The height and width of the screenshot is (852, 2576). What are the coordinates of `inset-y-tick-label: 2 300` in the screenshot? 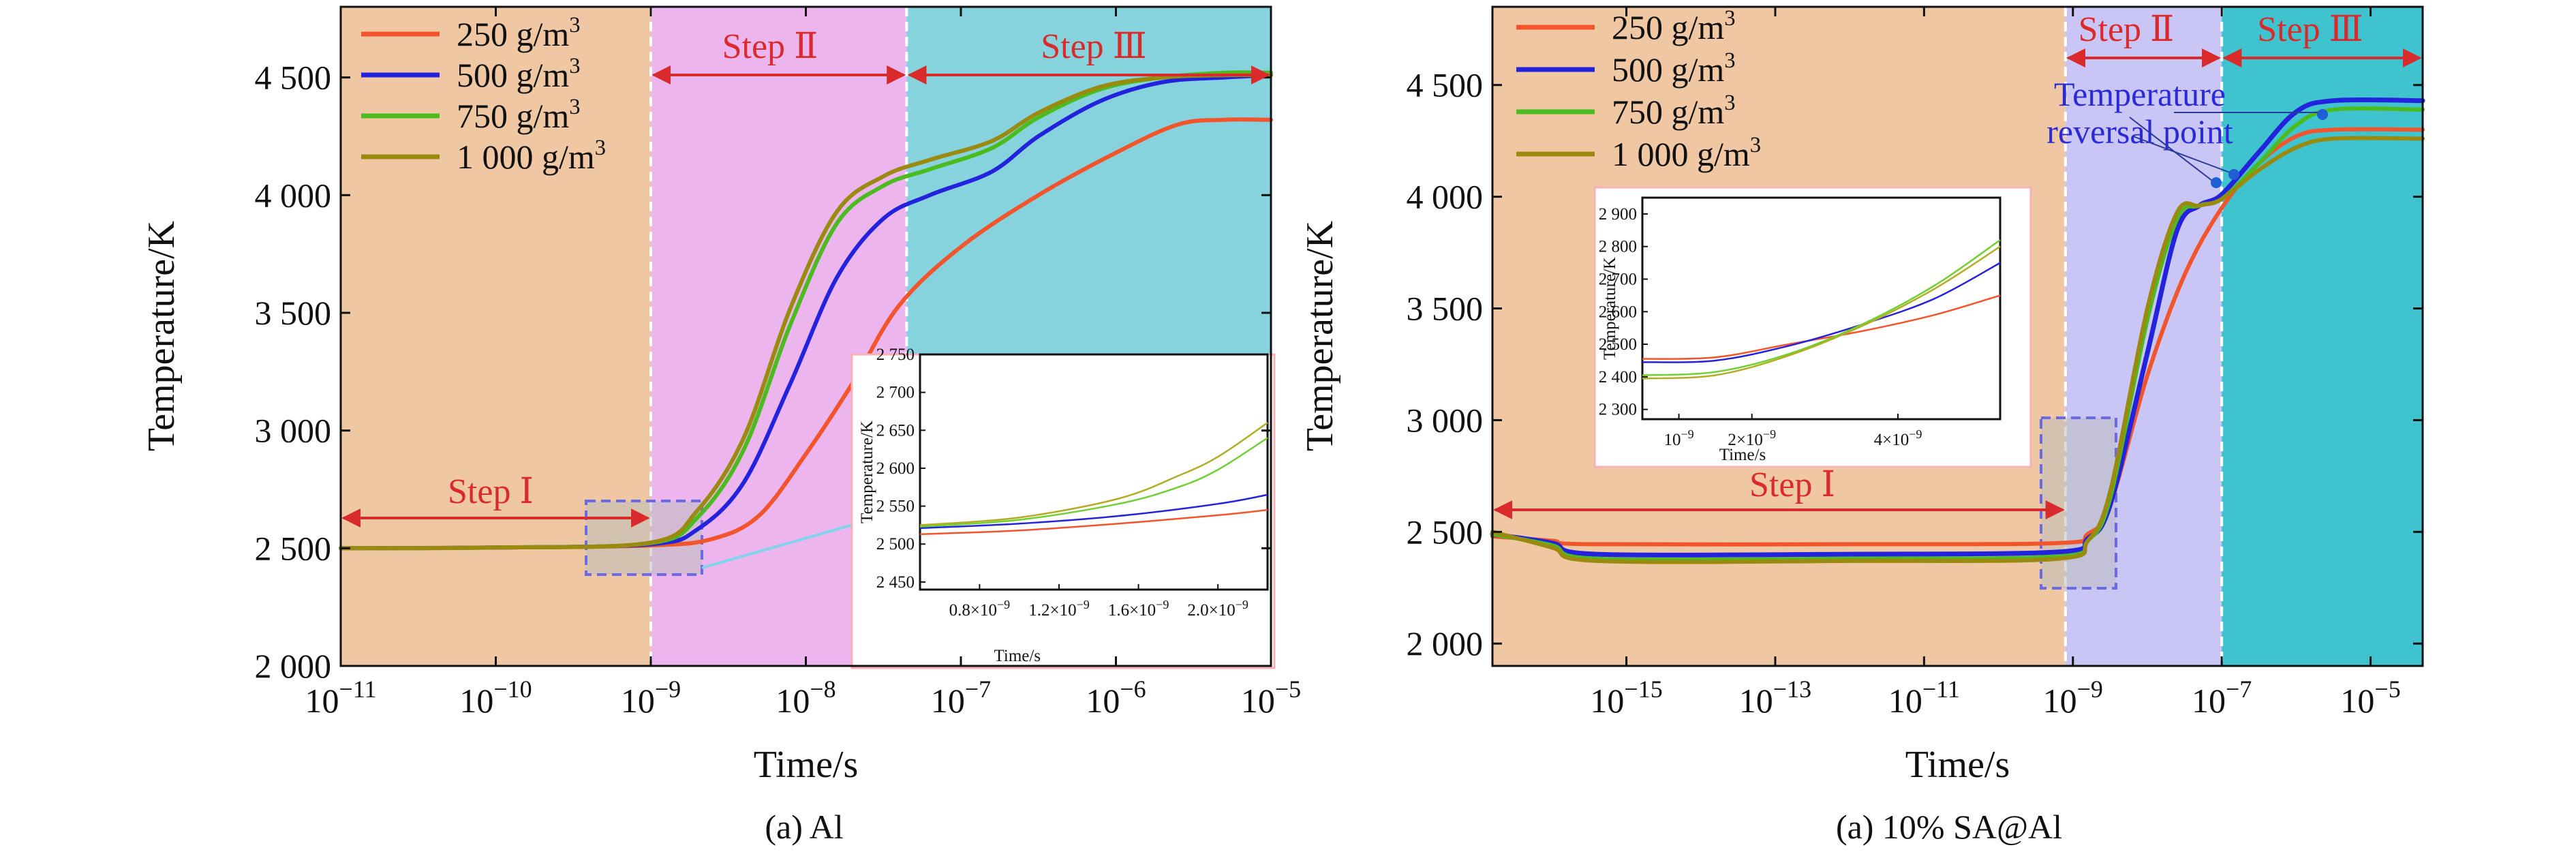 It's located at (1618, 410).